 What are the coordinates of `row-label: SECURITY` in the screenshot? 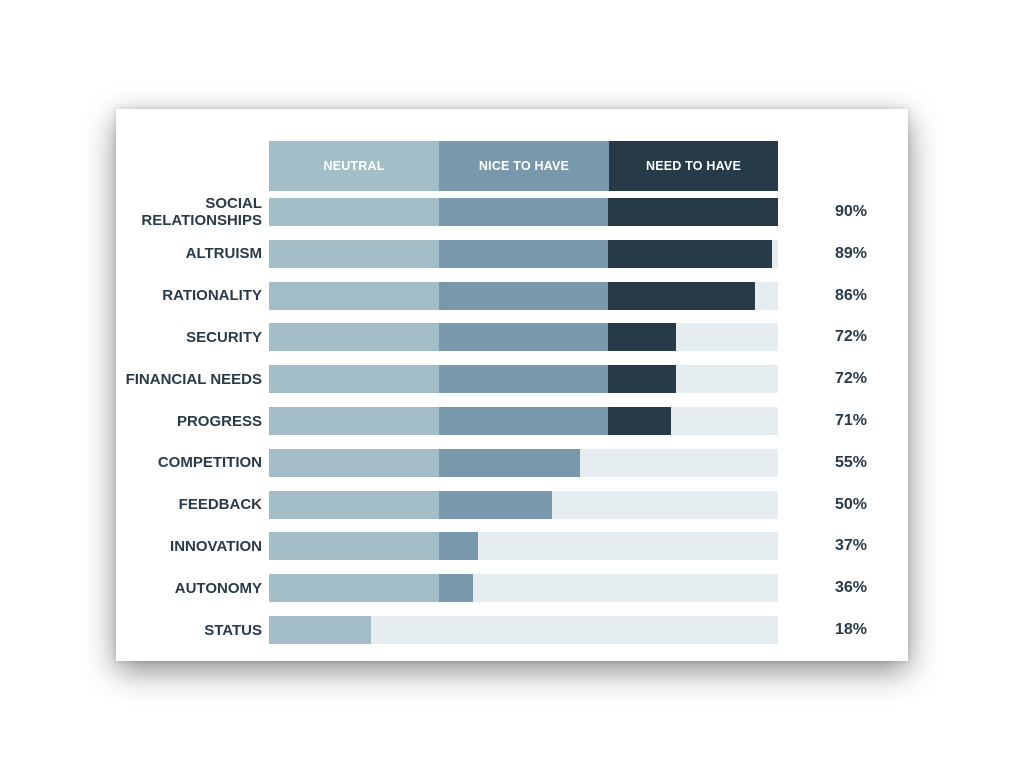 It's located at (224, 337).